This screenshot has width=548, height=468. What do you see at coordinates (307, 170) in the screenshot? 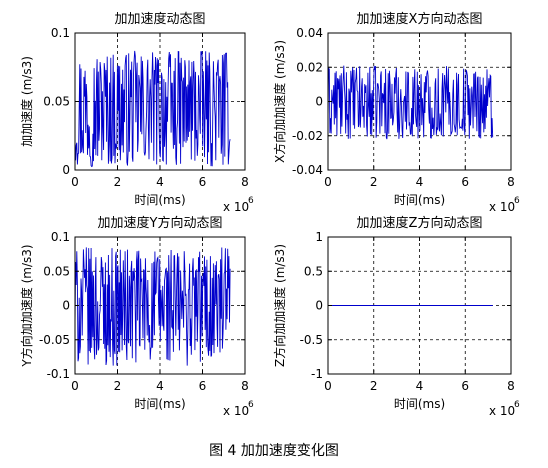
I see `y-tick-label: -0.04` at bounding box center [307, 170].